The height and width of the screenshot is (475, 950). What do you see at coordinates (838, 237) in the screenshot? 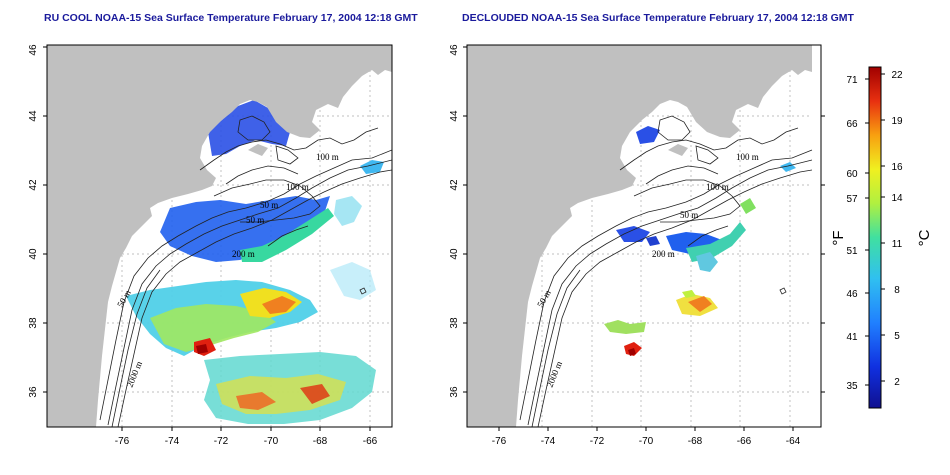
I see `fahrenheit-unit-label: °F` at bounding box center [838, 237].